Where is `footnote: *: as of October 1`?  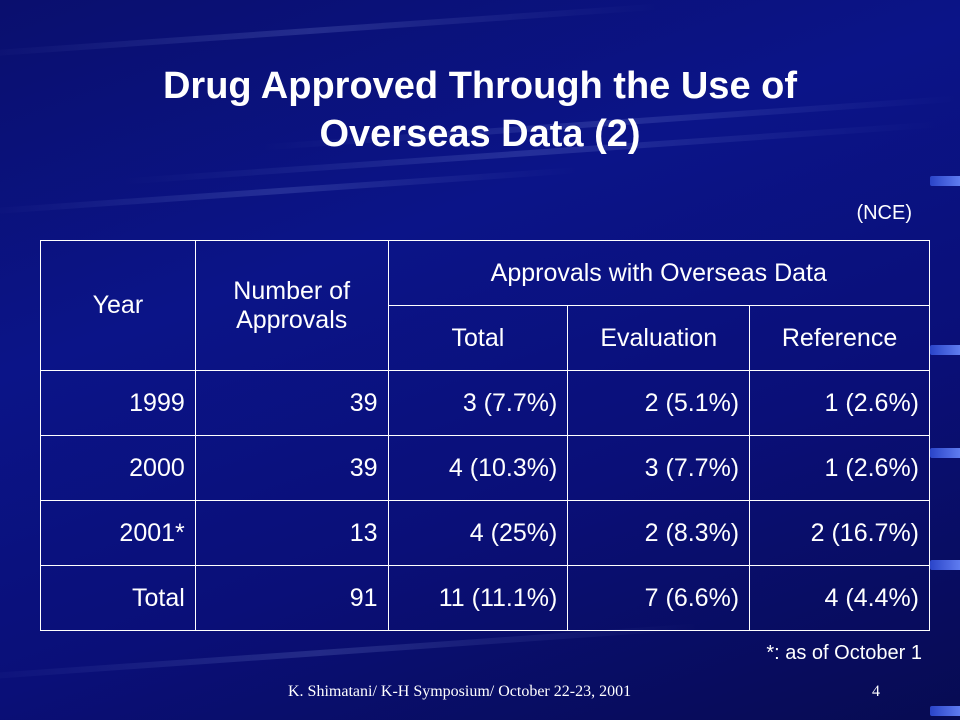
footnote: *: as of October 1 is located at coordinates (844, 653).